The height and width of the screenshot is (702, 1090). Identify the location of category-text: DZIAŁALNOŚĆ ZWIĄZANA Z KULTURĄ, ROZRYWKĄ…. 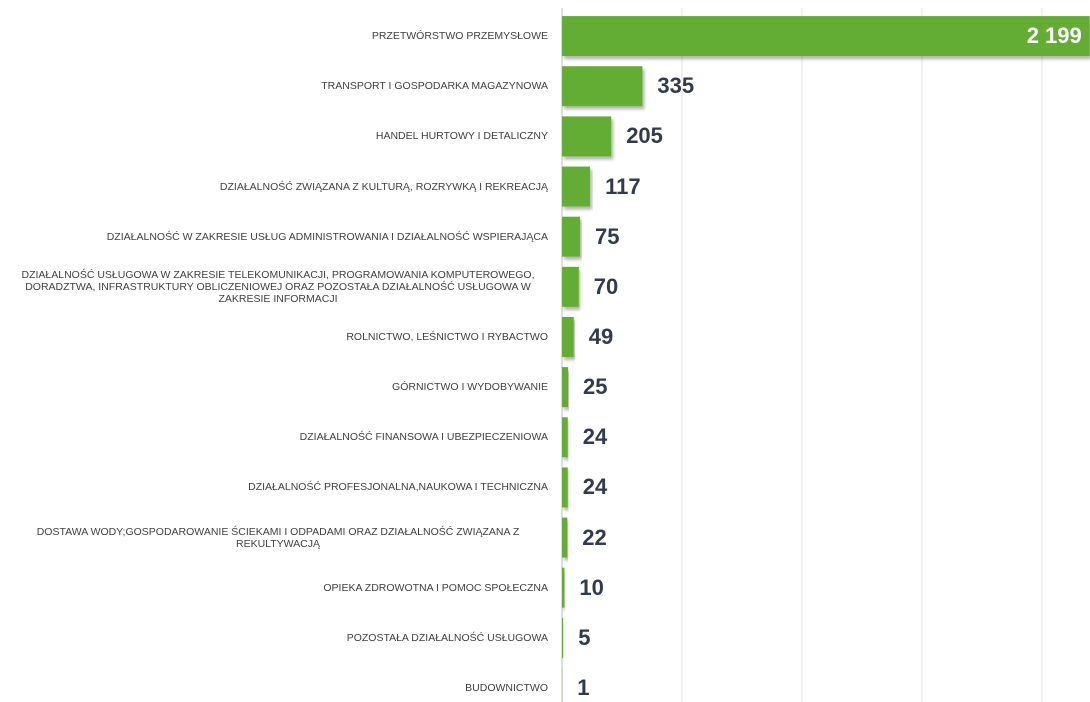
(383, 186).